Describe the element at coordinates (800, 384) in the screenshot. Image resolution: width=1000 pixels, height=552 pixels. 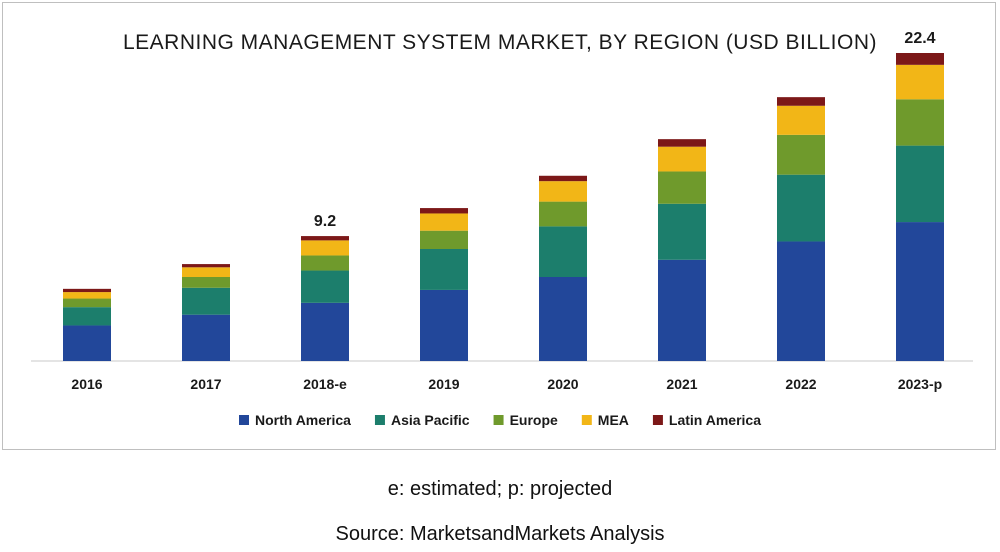
I see `x-tick-2022: 2022` at that location.